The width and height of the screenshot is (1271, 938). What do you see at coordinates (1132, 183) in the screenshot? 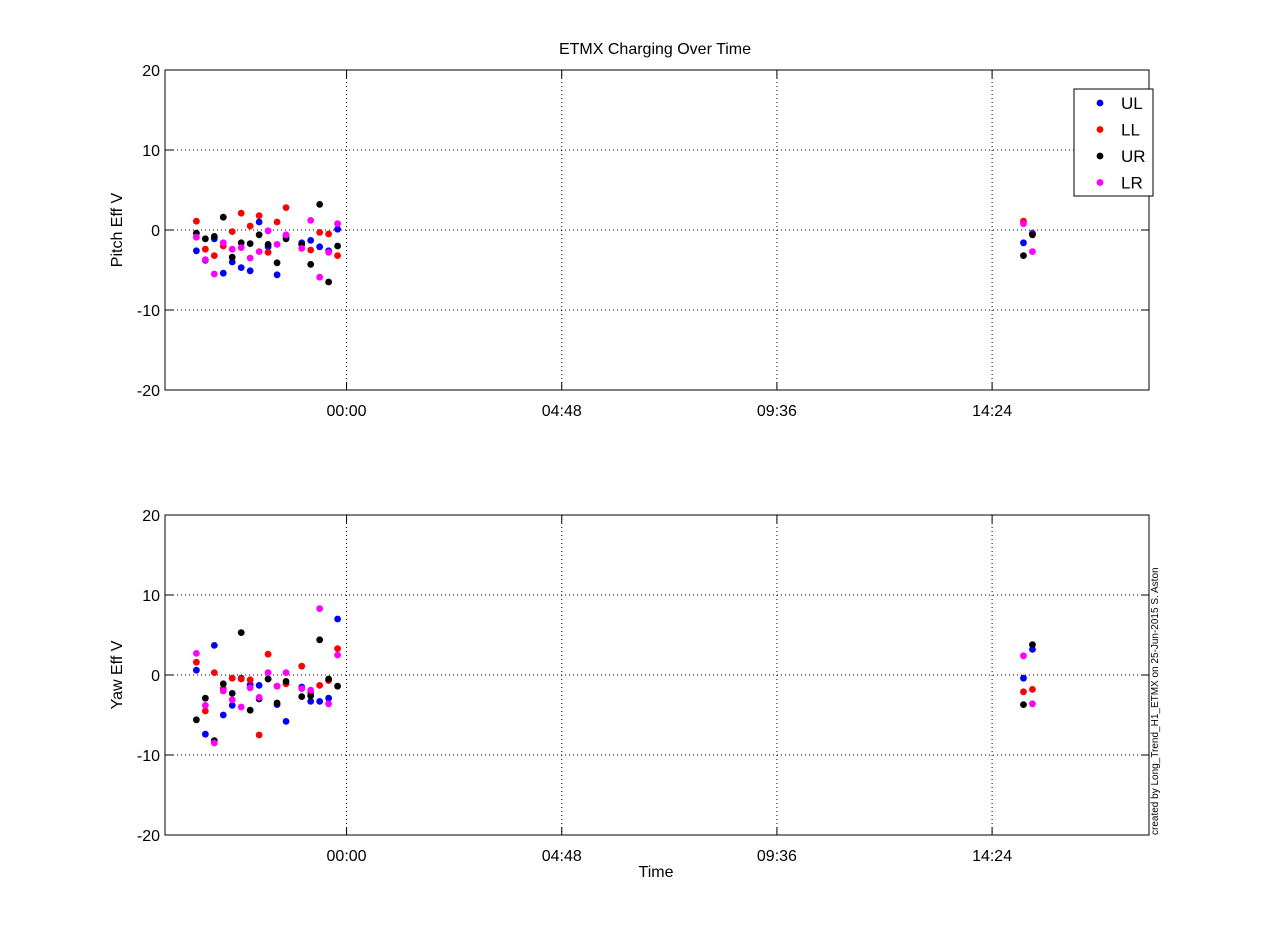
I see `legend-label-lr: LR` at bounding box center [1132, 183].